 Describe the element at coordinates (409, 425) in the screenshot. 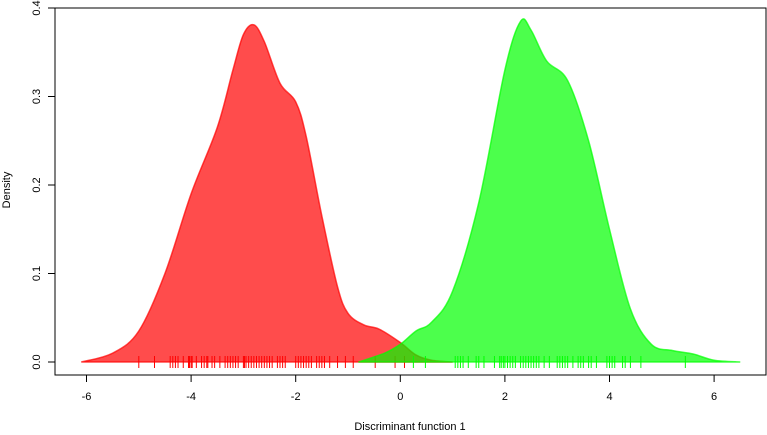

I see `x-axis-label: Discriminant function 1` at that location.